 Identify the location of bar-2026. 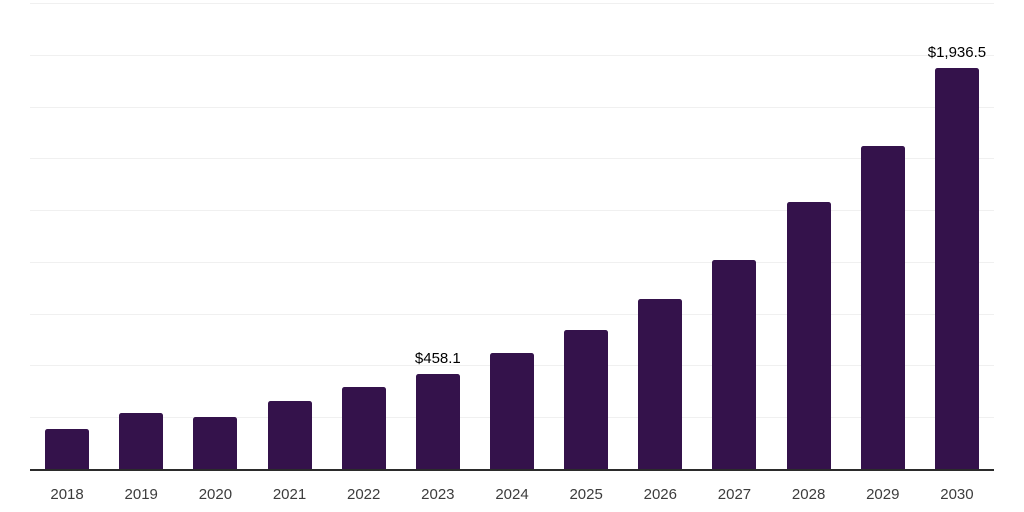
(660, 384).